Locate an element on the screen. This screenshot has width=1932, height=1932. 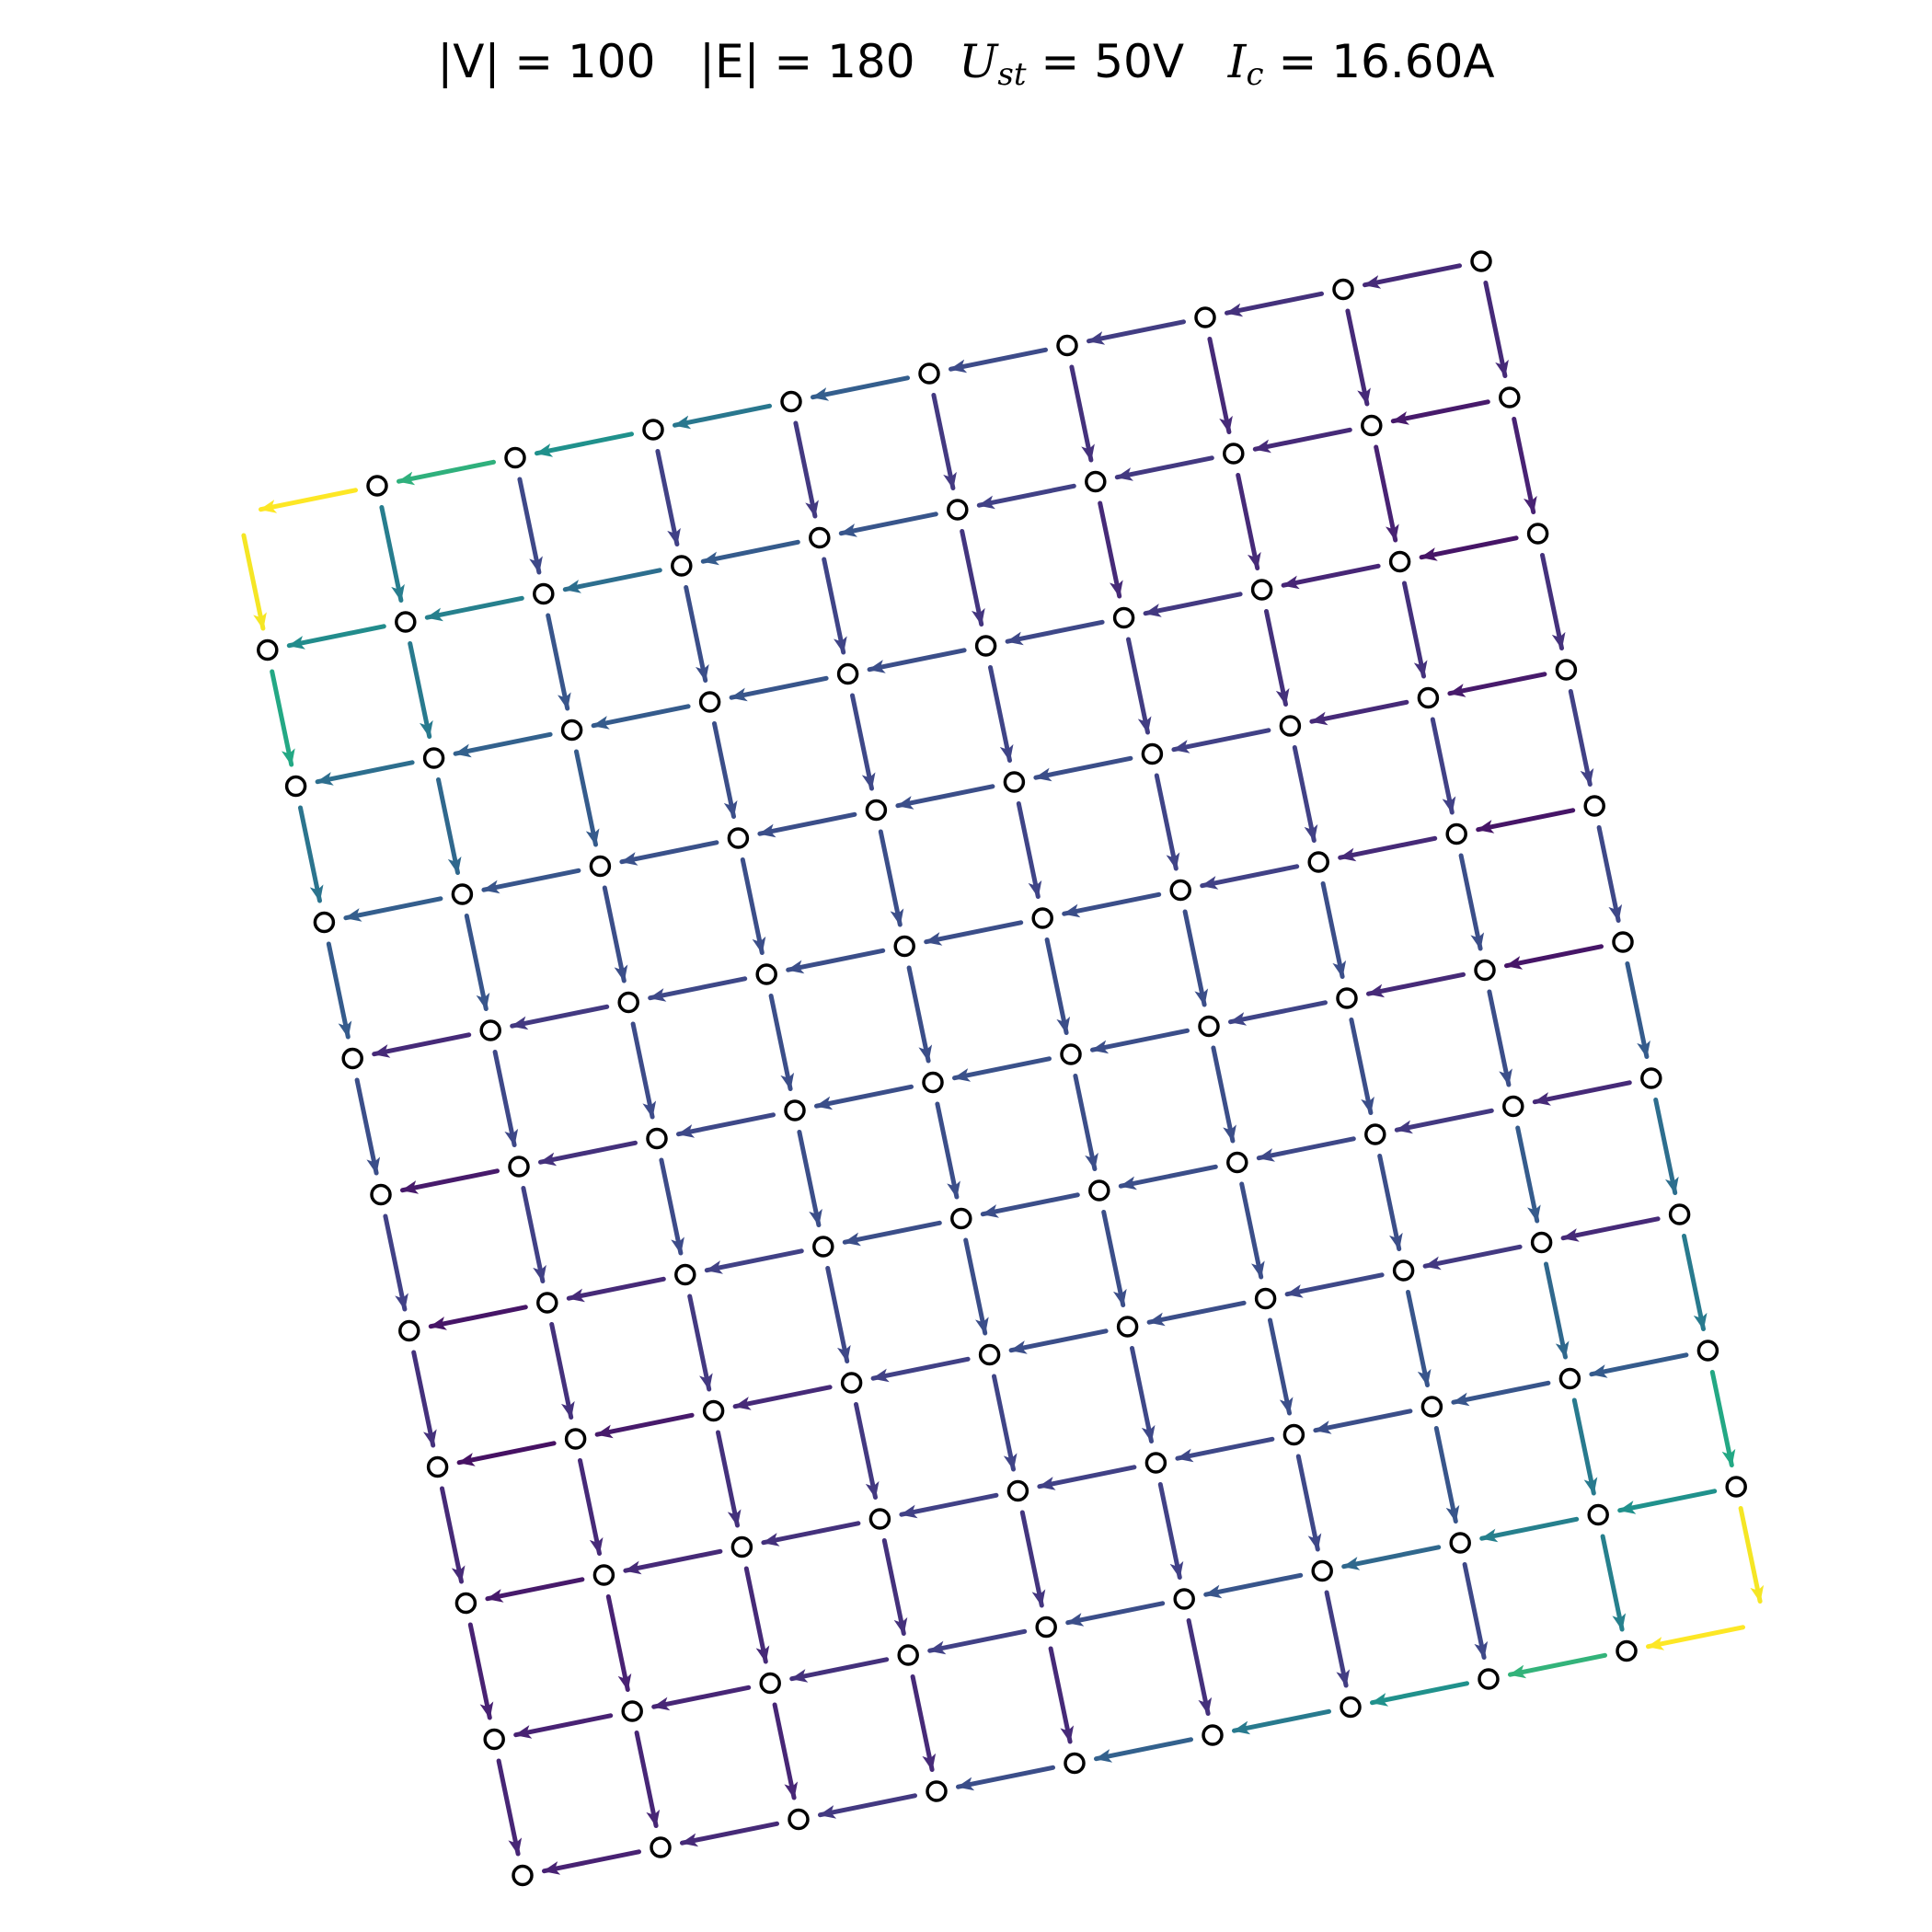
edge-arrow-v-r9-c5 is located at coordinates (1061, 1695).